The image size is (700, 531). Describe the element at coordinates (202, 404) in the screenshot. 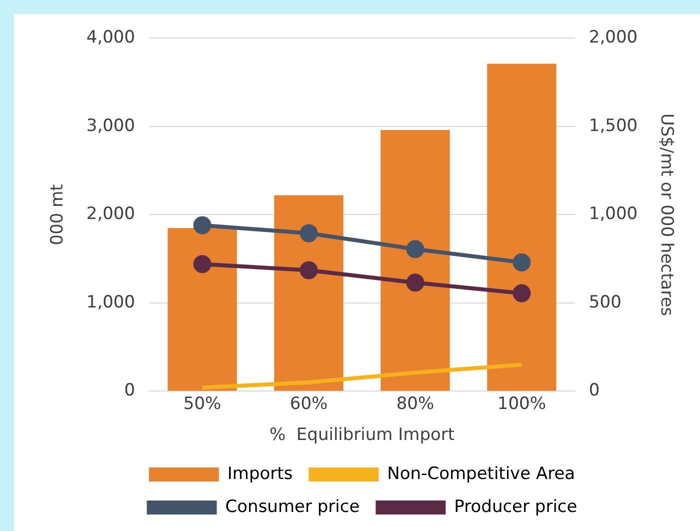

I see `x-tick-label: 50%` at that location.